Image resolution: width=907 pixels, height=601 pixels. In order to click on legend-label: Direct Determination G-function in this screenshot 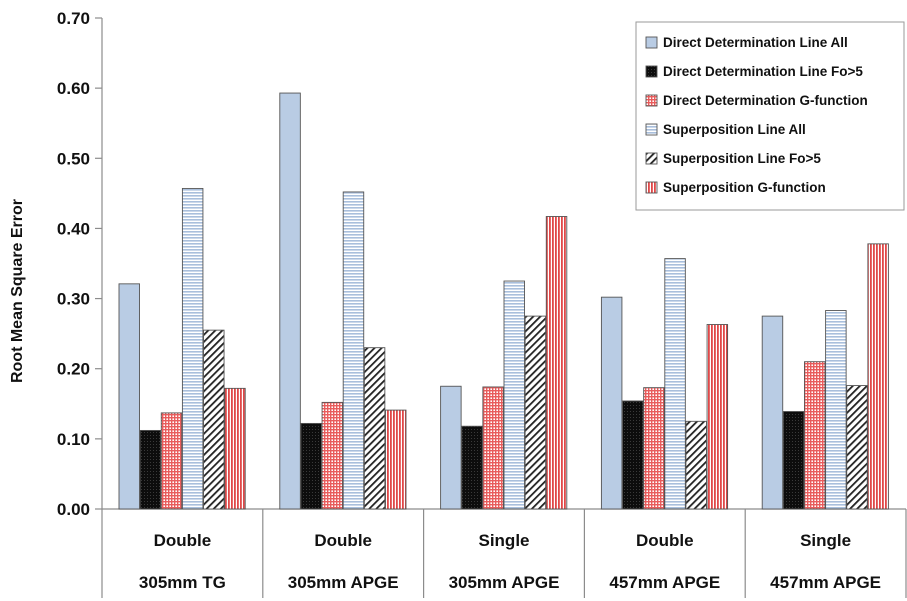, I will do `click(765, 100)`.